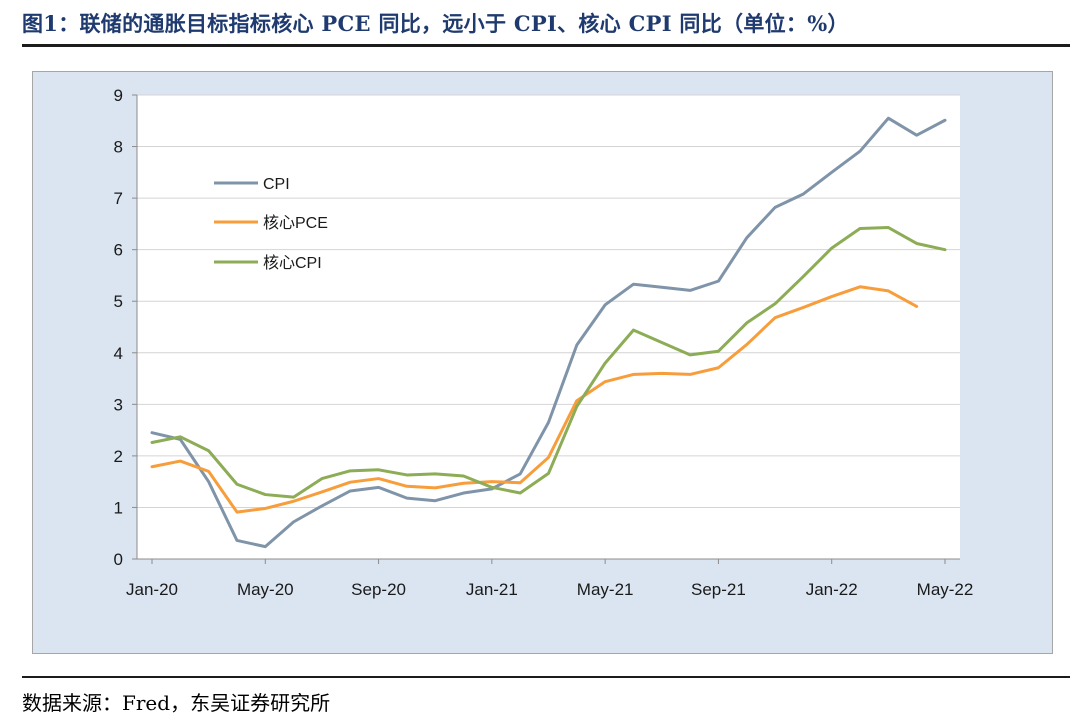 The height and width of the screenshot is (723, 1080). Describe the element at coordinates (126, 327) in the screenshot. I see `y-axis-ticks: 0 1 2 3 4 5 6 7 8 9` at that location.